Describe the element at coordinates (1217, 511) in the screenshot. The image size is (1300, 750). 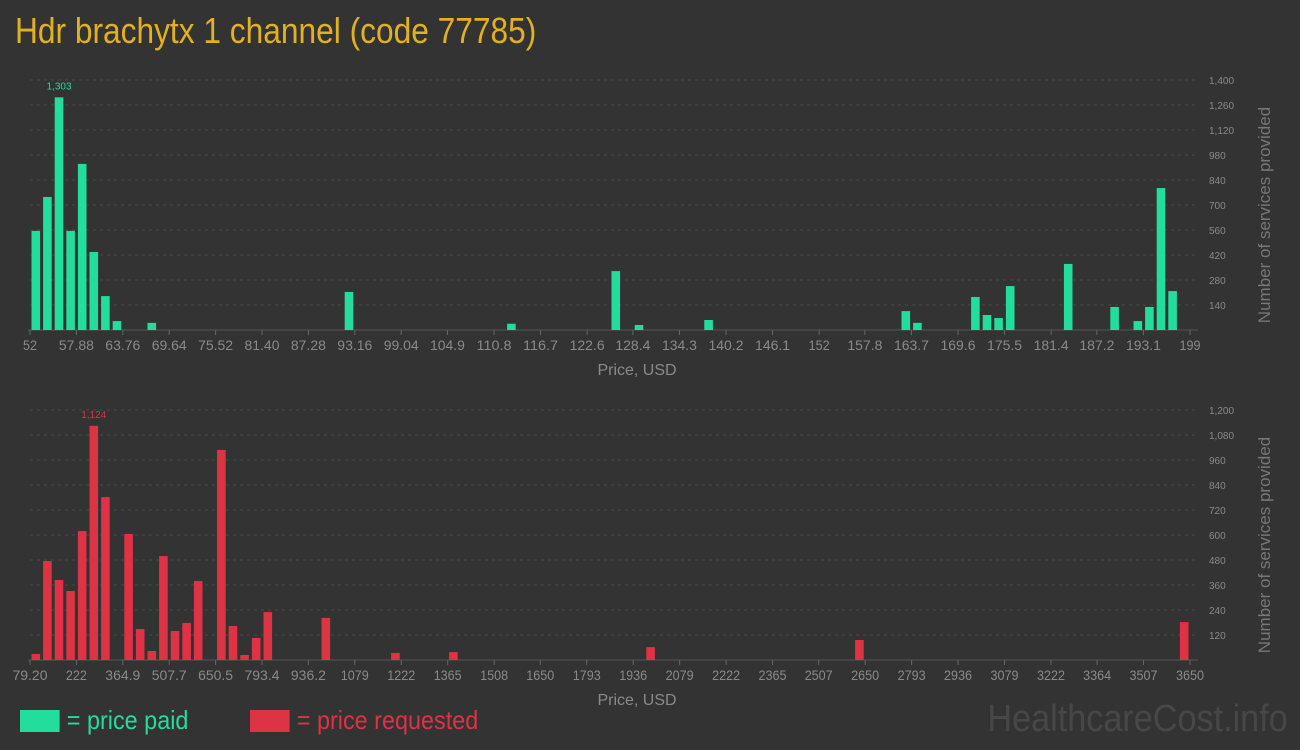
I see `chart-2-y-tick-label: 720` at that location.